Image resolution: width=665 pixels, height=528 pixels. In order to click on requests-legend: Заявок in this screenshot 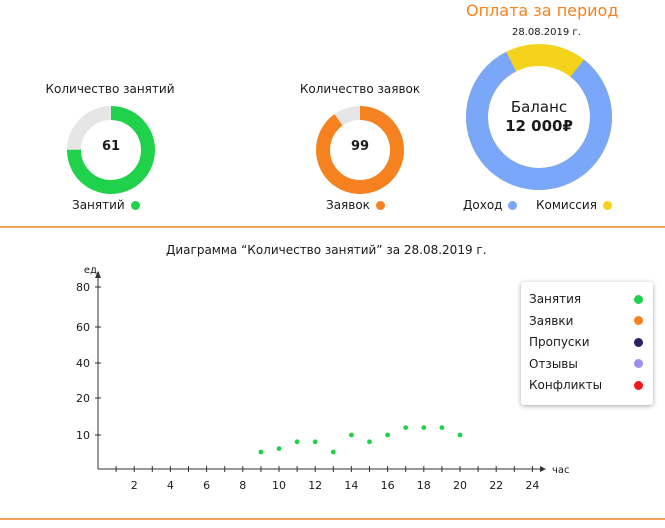, I will do `click(355, 205)`.